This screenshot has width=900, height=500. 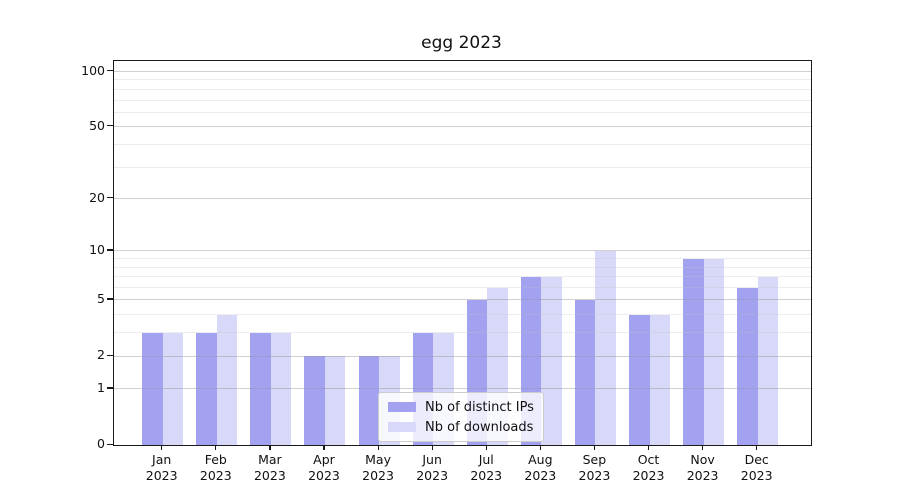 I want to click on y-axis-tick-label: 1, so click(x=101, y=387).